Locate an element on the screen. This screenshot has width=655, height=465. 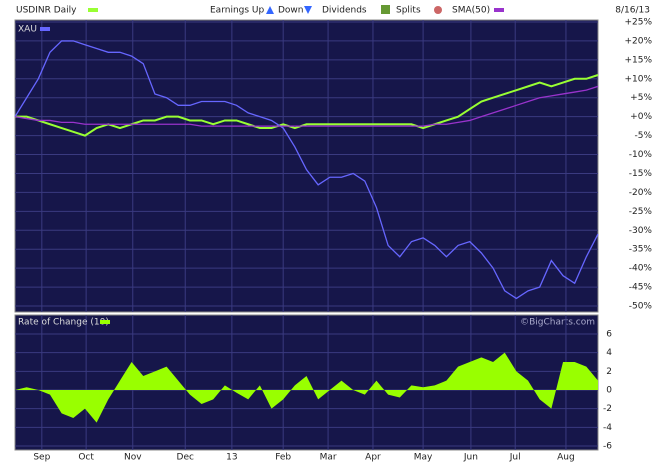
y-tick-label: 2 is located at coordinates (609, 372).